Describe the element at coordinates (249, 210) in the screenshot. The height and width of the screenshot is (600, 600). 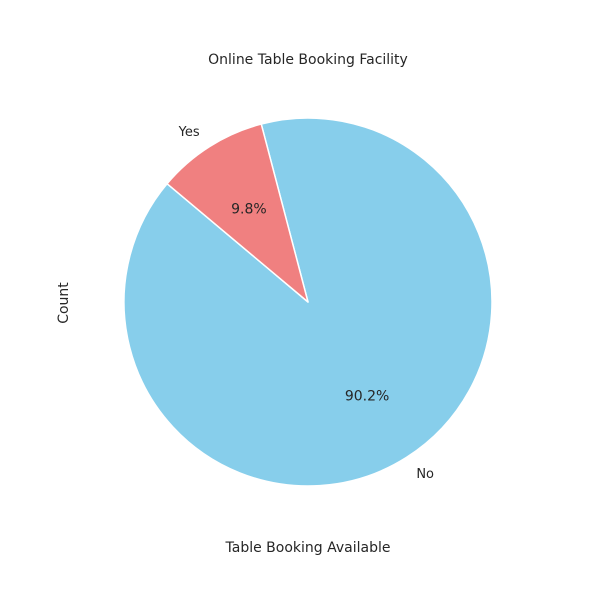
I see `slice-percent-yes: 9.8%` at that location.